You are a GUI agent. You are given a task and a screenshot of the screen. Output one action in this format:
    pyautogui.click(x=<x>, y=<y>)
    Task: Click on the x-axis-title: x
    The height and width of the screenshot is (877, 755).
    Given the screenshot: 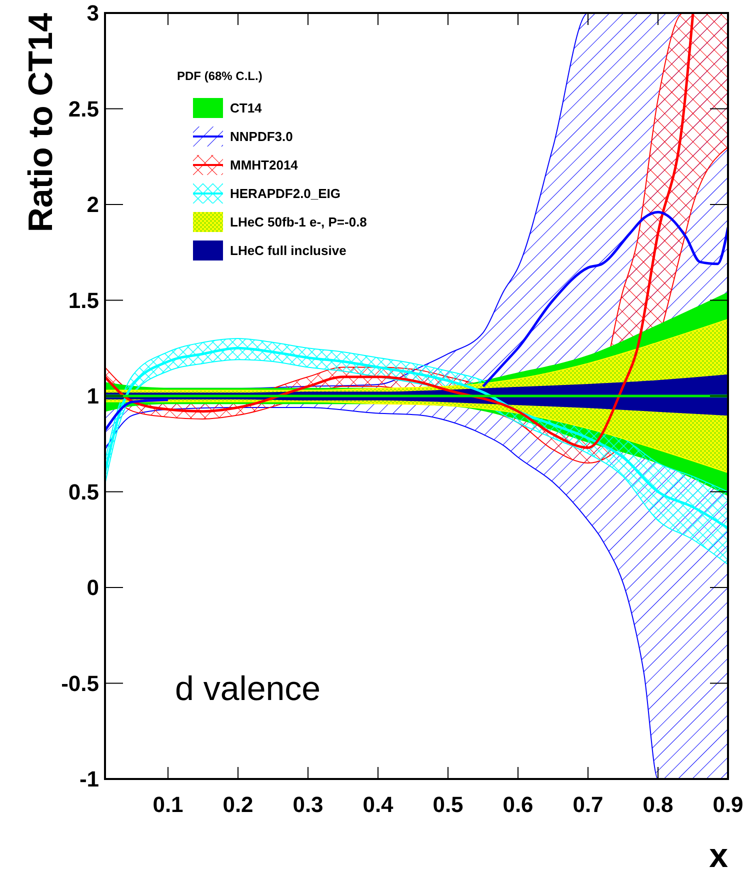 What is the action you would take?
    pyautogui.click(x=718, y=856)
    